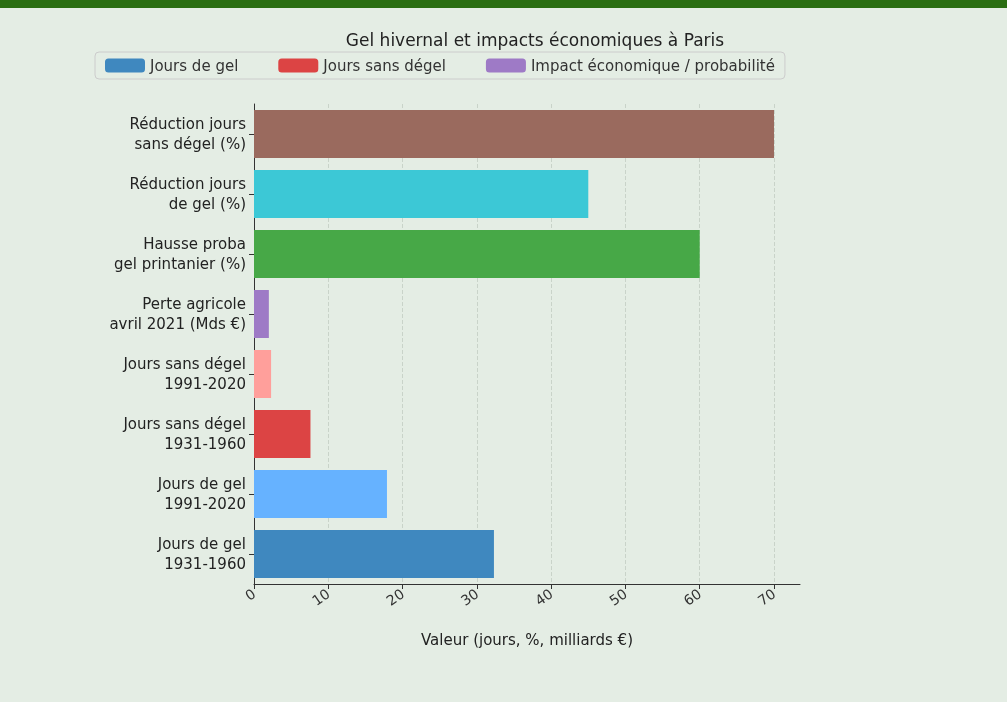  What do you see at coordinates (535, 39) in the screenshot?
I see `chart-title: Gel hivernal et impacts économiques à Paris` at bounding box center [535, 39].